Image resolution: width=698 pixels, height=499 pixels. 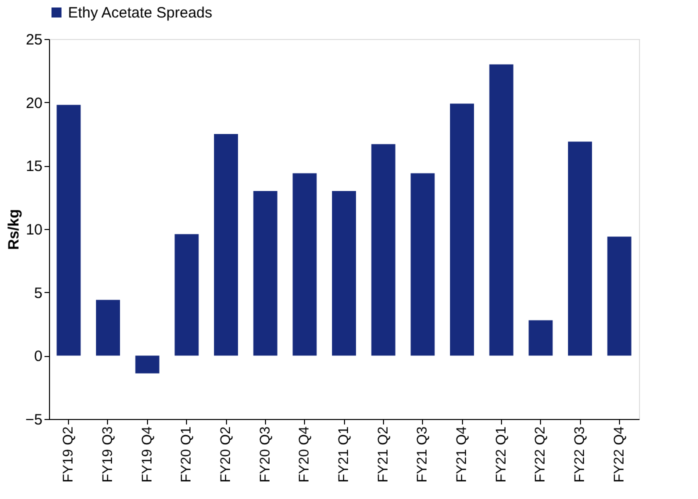 I want to click on x-tick-label: FY19 Q4, so click(x=146, y=454).